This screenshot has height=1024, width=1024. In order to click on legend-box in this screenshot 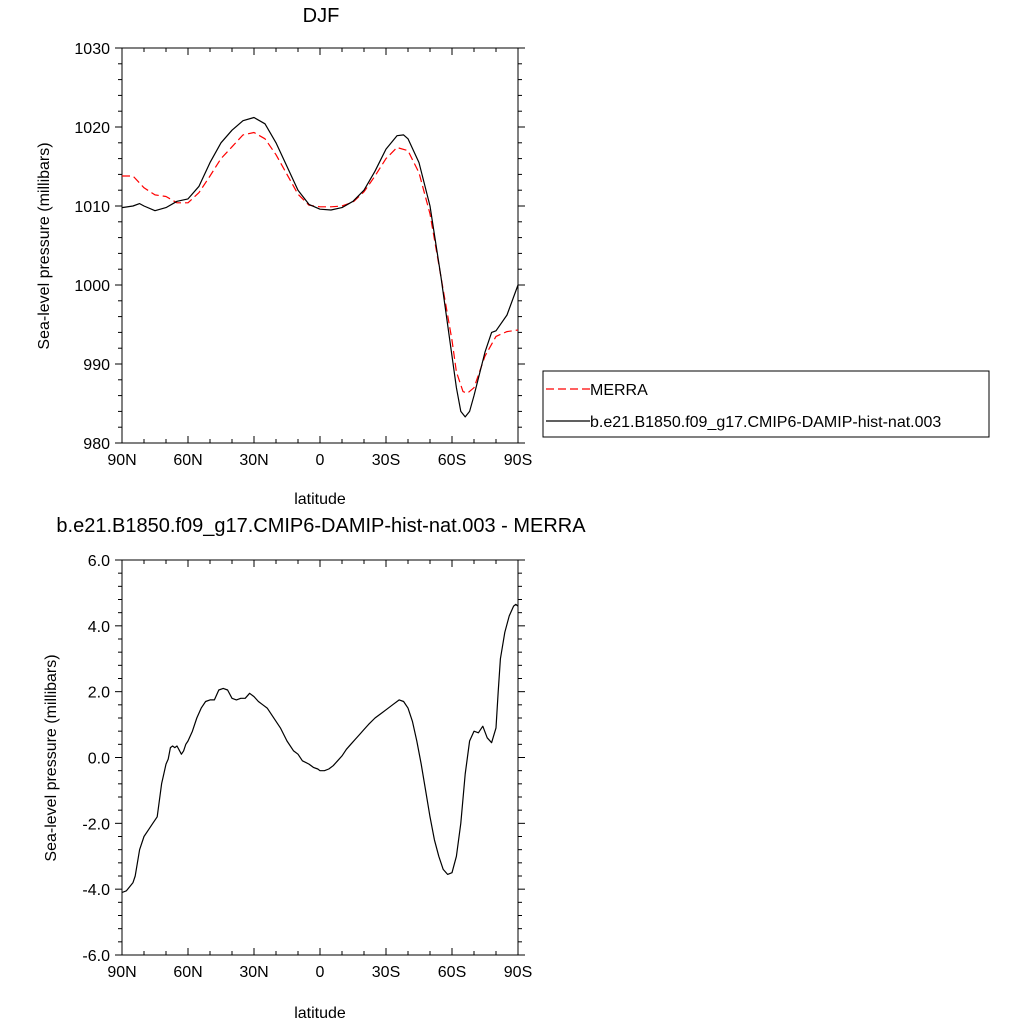, I will do `click(766, 404)`.